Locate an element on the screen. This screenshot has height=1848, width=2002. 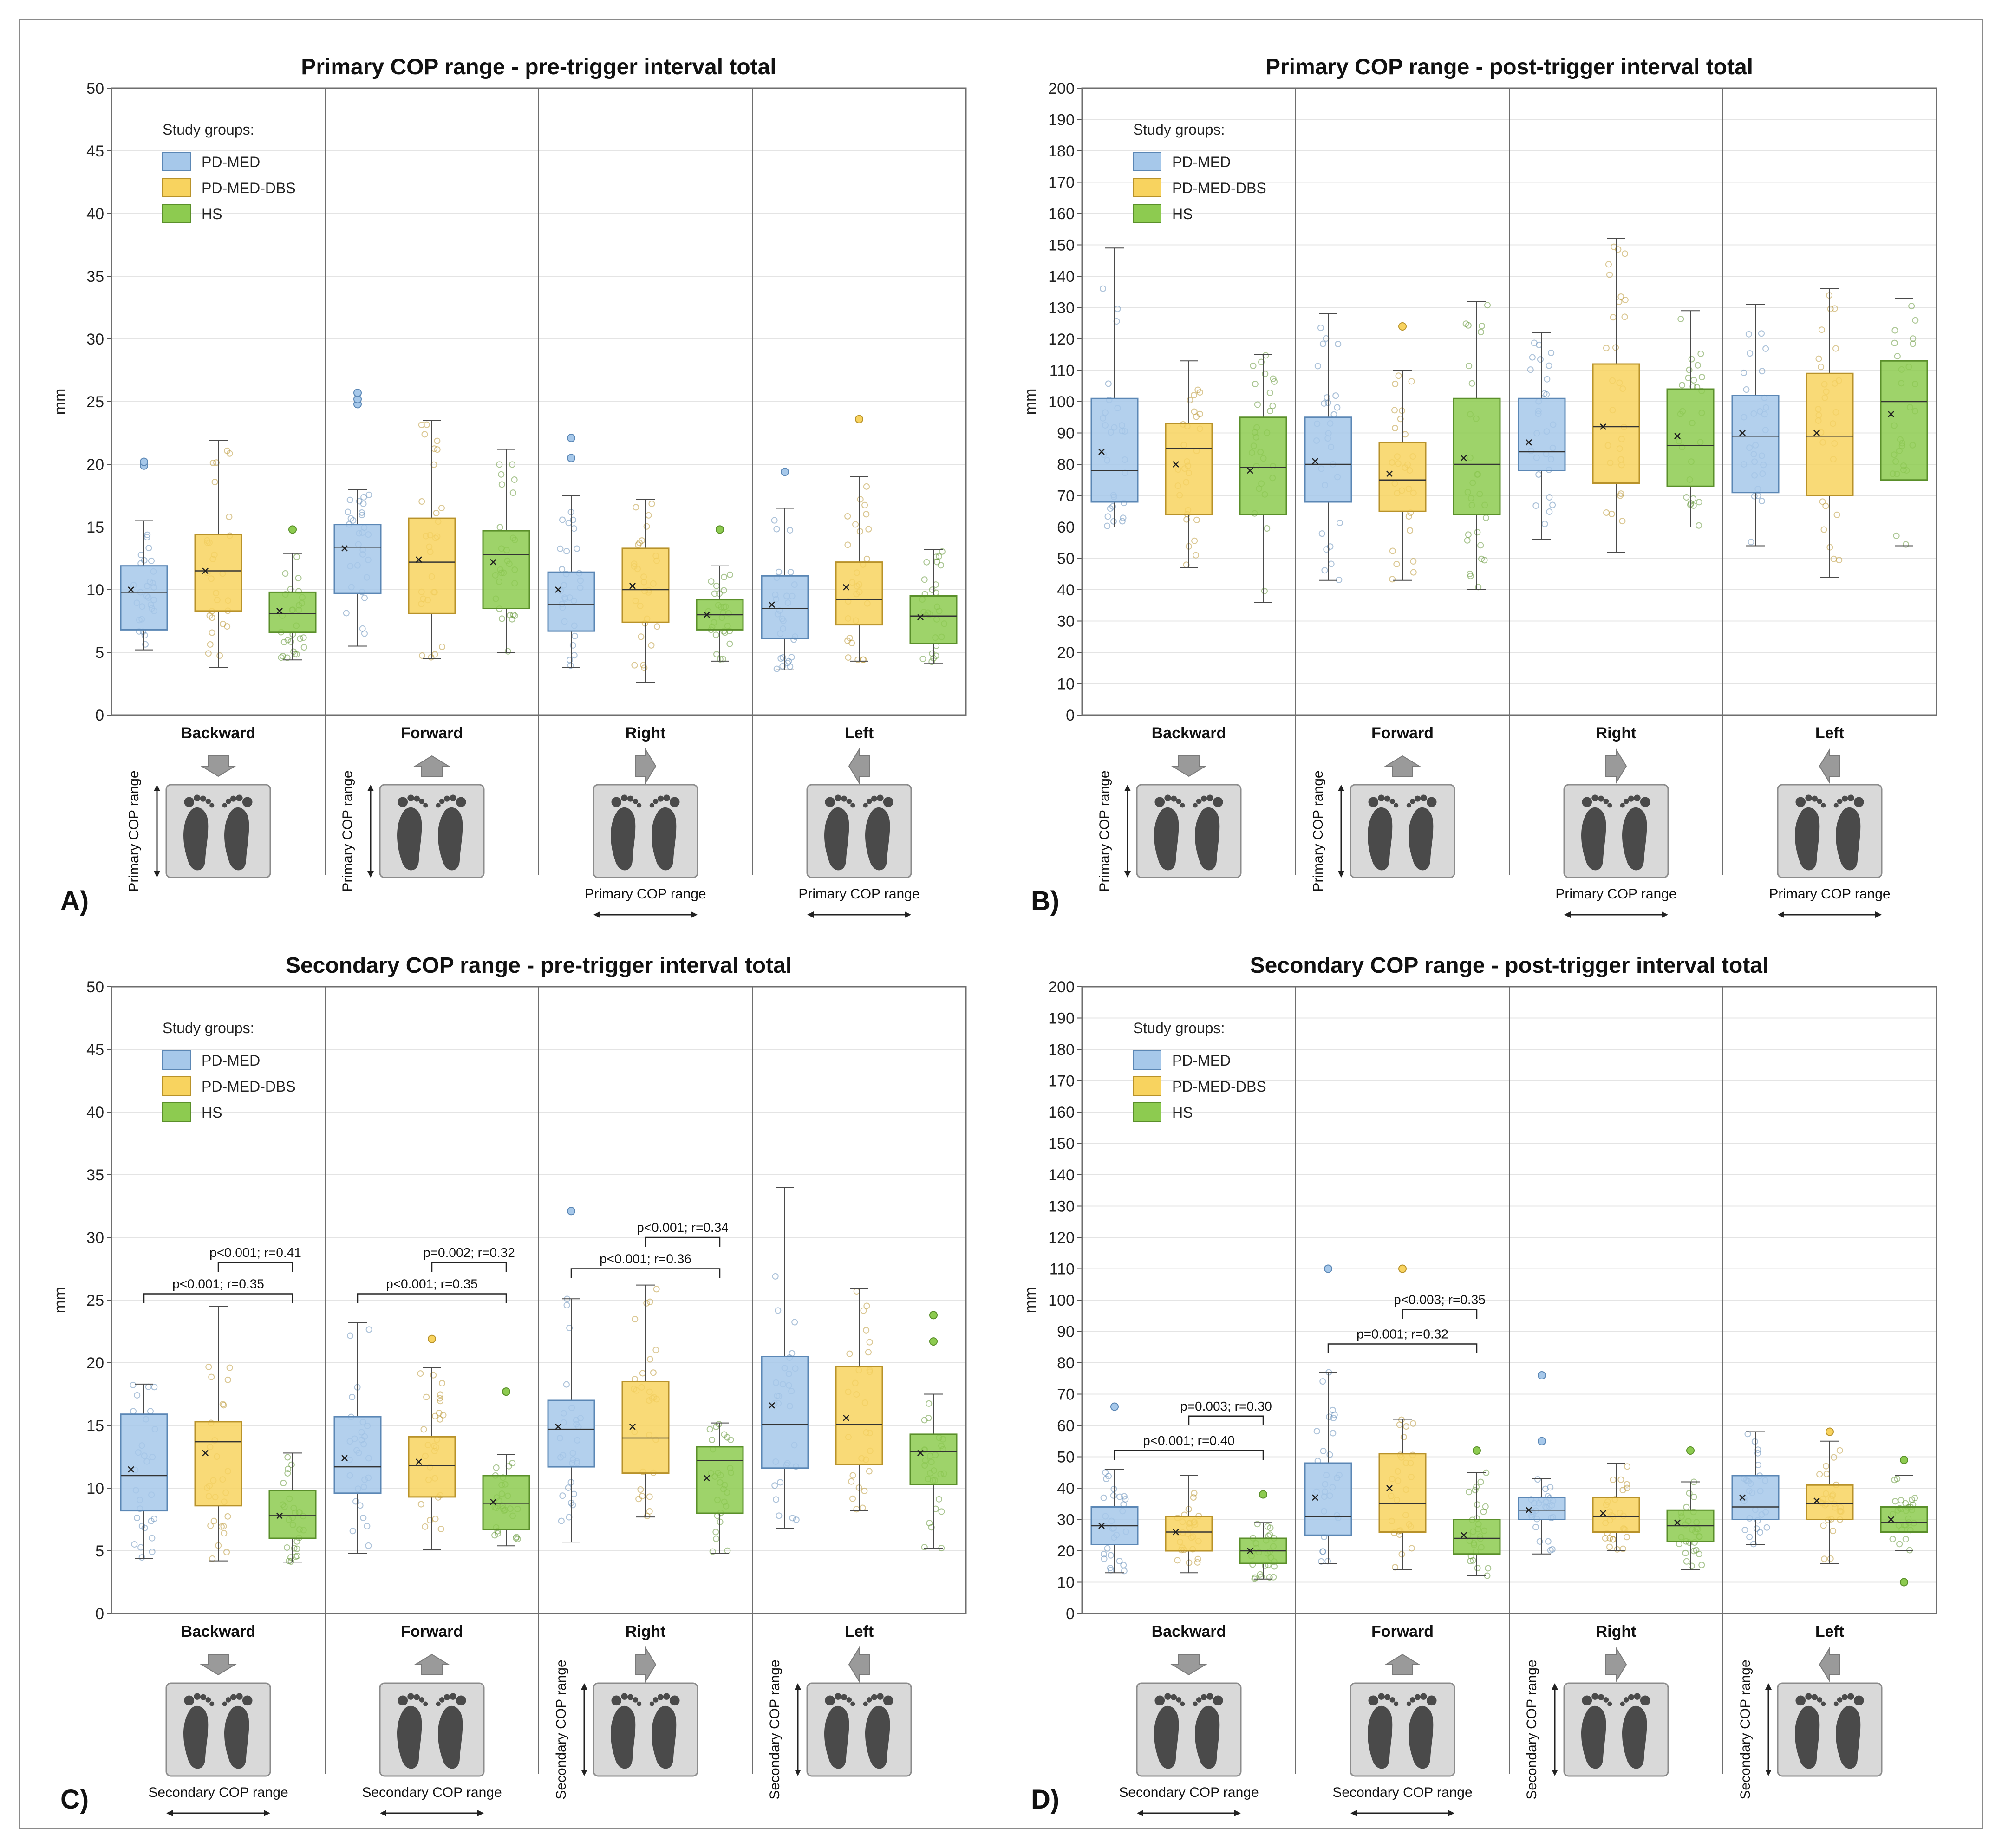
box-pd-med is located at coordinates (785, 1358).